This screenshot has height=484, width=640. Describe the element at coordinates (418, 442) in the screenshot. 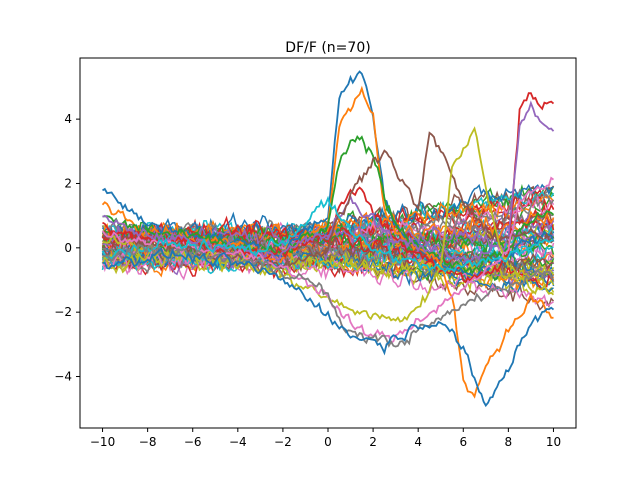

I see `x-tick-label: 4` at that location.